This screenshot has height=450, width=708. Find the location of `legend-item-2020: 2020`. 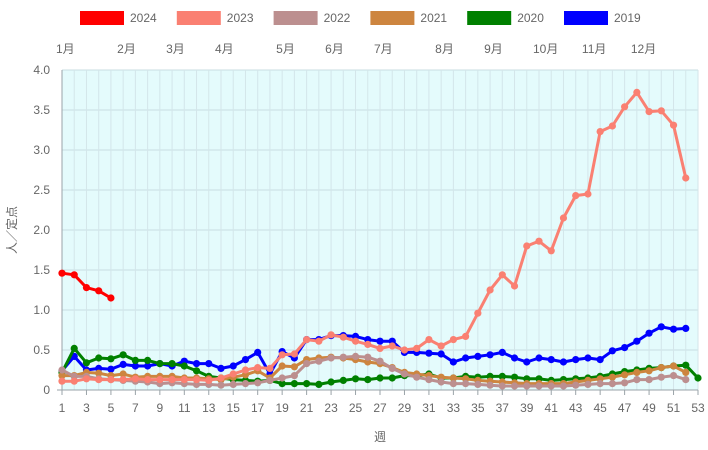

legend-item-2020: 2020 is located at coordinates (505, 18).